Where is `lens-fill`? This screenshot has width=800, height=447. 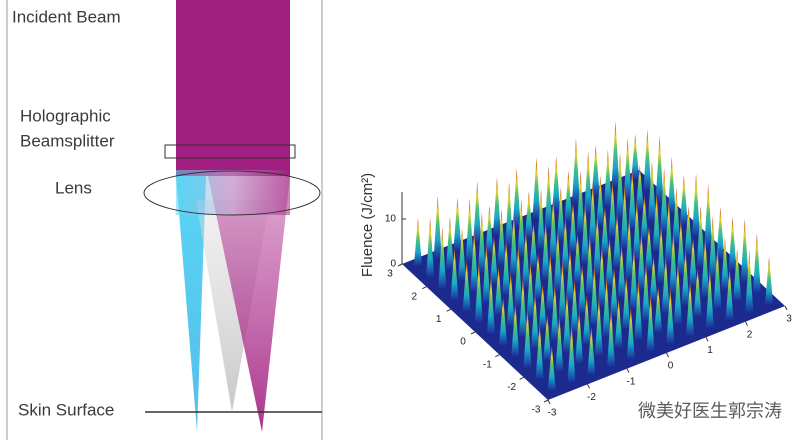 lens-fill is located at coordinates (233, 192).